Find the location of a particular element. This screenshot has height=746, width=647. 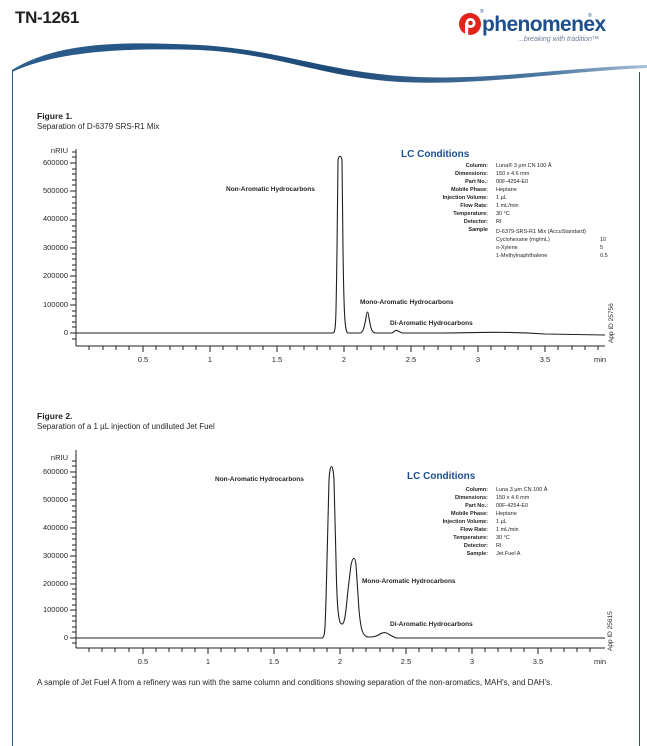

figure1-title: Figure 1. is located at coordinates (55, 116).